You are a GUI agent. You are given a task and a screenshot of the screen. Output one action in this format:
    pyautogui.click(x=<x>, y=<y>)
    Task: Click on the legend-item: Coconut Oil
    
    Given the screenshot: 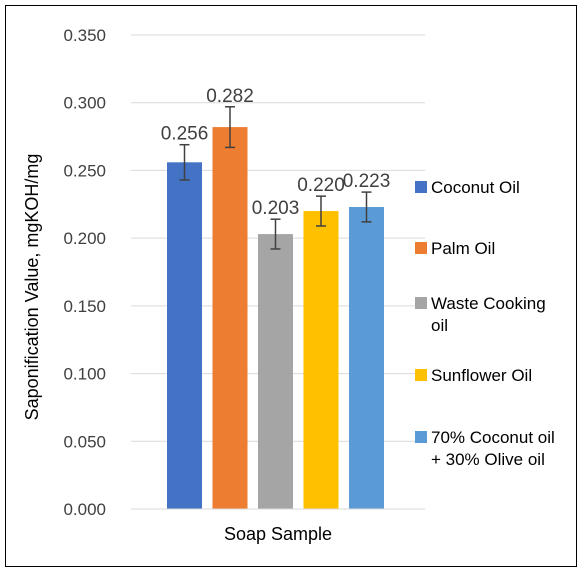 What is the action you would take?
    pyautogui.click(x=467, y=187)
    